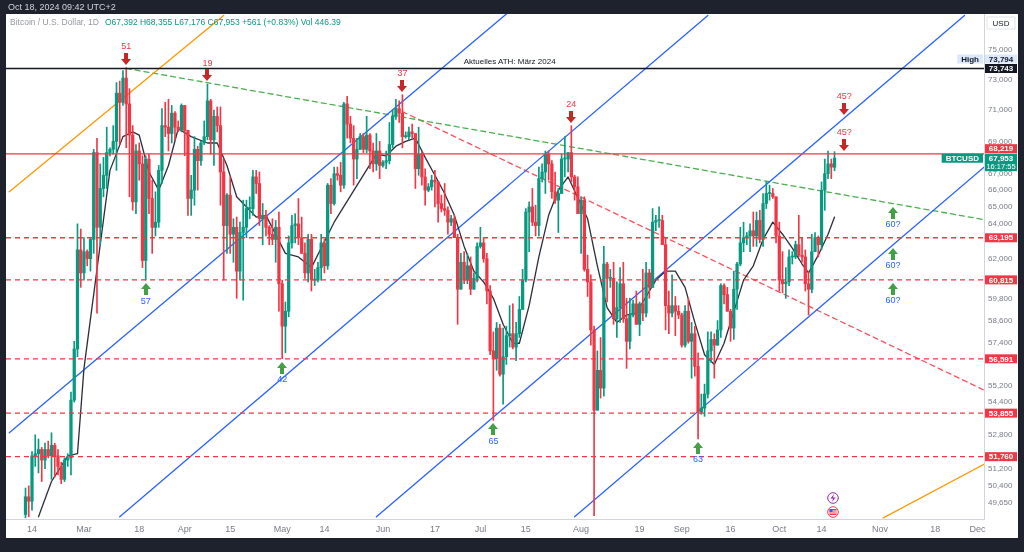 This screenshot has height=552, width=1024. Describe the element at coordinates (1001, 386) in the screenshot. I see `y-tick-label: 55,200` at that location.